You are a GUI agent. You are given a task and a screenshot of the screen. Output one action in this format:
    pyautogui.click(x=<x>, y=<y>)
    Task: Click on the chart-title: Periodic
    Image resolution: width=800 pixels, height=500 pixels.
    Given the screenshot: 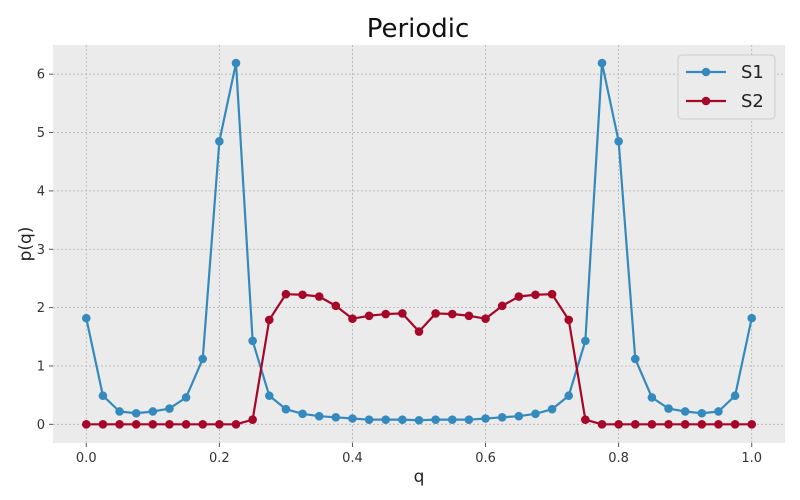 What is the action you would take?
    pyautogui.click(x=418, y=29)
    